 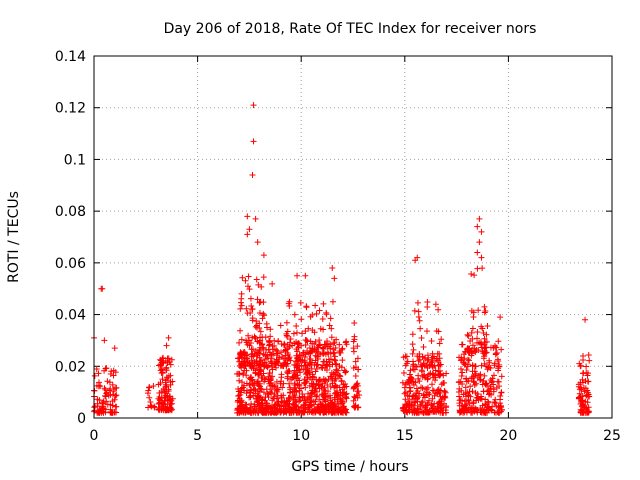 I want to click on y-tick-label: 0.04, so click(x=70, y=316).